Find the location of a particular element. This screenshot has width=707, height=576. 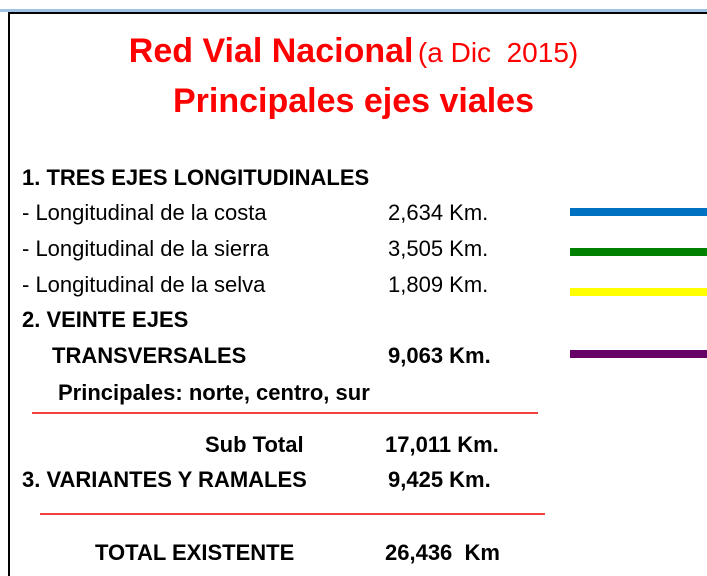

row-label: - Longitudinal de la costa is located at coordinates (144, 212).